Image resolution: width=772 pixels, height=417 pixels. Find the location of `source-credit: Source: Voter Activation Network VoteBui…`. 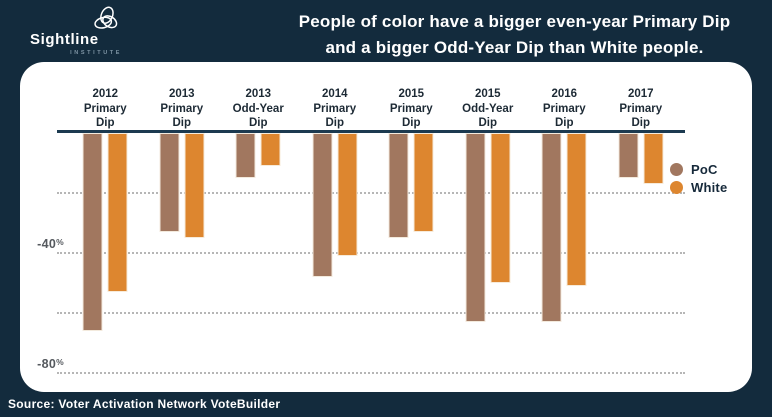

source-credit: Source: Voter Activation Network VoteBui… is located at coordinates (144, 404).